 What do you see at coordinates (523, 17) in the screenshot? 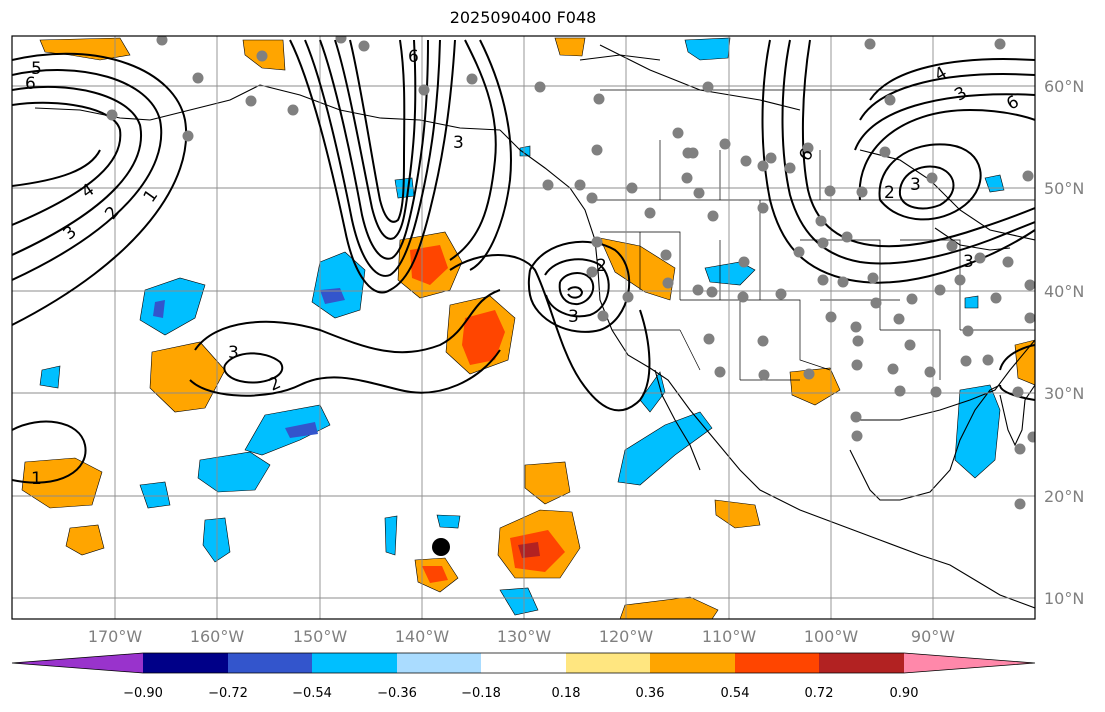
I see `map-title: 2025090400 F048` at bounding box center [523, 17].